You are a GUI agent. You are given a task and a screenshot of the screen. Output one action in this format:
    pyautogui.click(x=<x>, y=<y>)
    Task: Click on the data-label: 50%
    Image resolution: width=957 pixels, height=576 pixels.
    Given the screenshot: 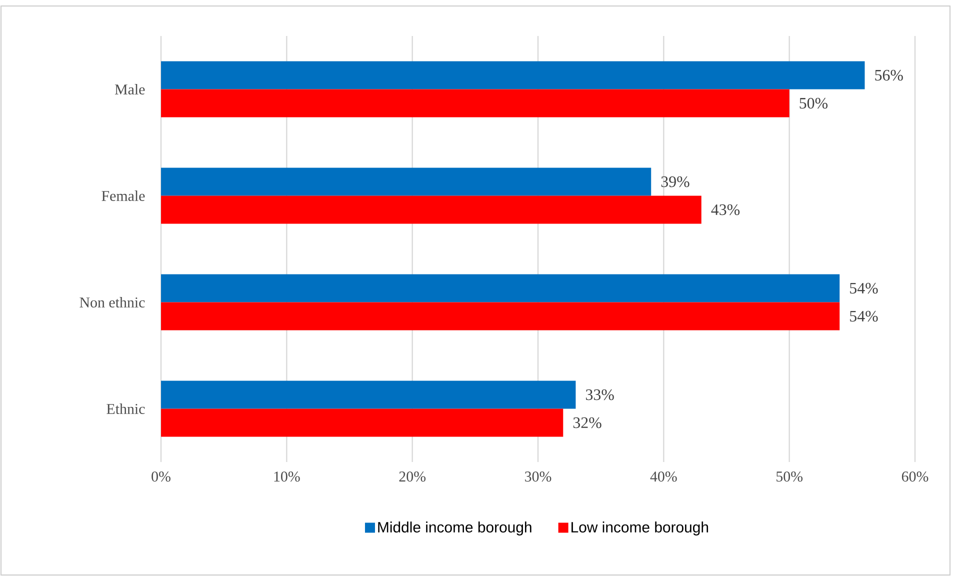 What is the action you would take?
    pyautogui.click(x=814, y=103)
    